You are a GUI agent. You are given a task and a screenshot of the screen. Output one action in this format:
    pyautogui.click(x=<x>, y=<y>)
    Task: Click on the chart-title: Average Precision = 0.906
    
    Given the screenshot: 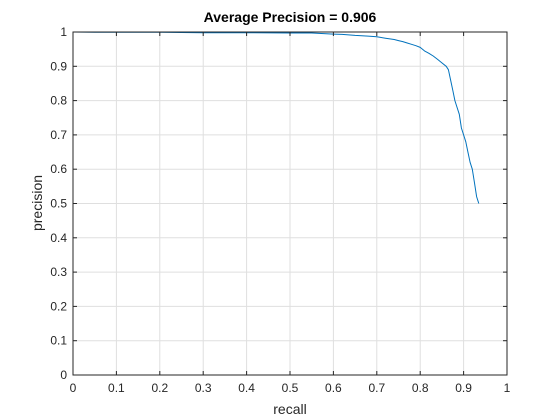 What is the action you would take?
    pyautogui.click(x=290, y=17)
    